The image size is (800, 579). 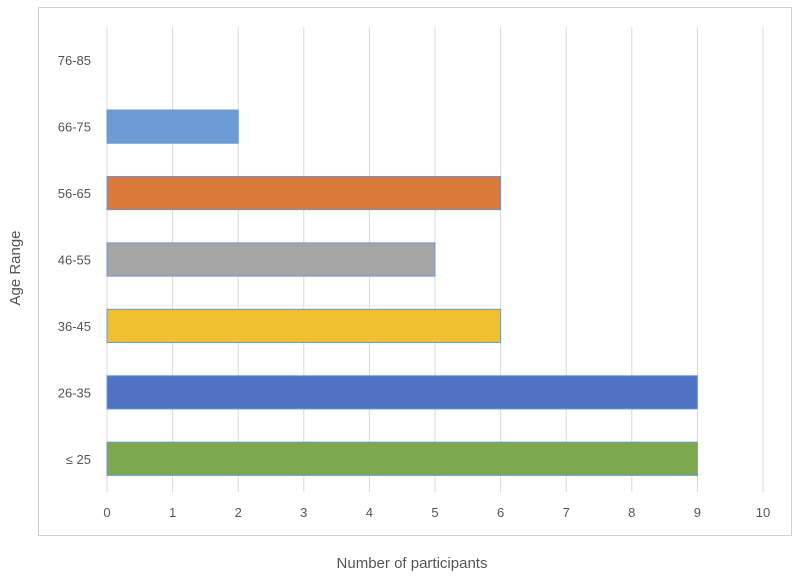 What do you see at coordinates (74, 193) in the screenshot?
I see `y-tick-label: 56-65` at bounding box center [74, 193].